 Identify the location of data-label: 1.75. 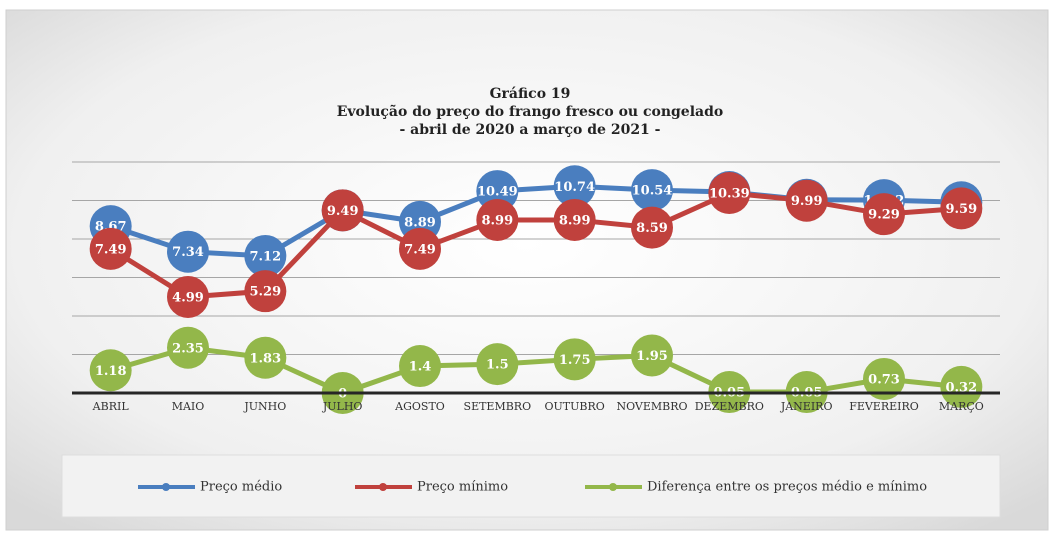
(575, 360).